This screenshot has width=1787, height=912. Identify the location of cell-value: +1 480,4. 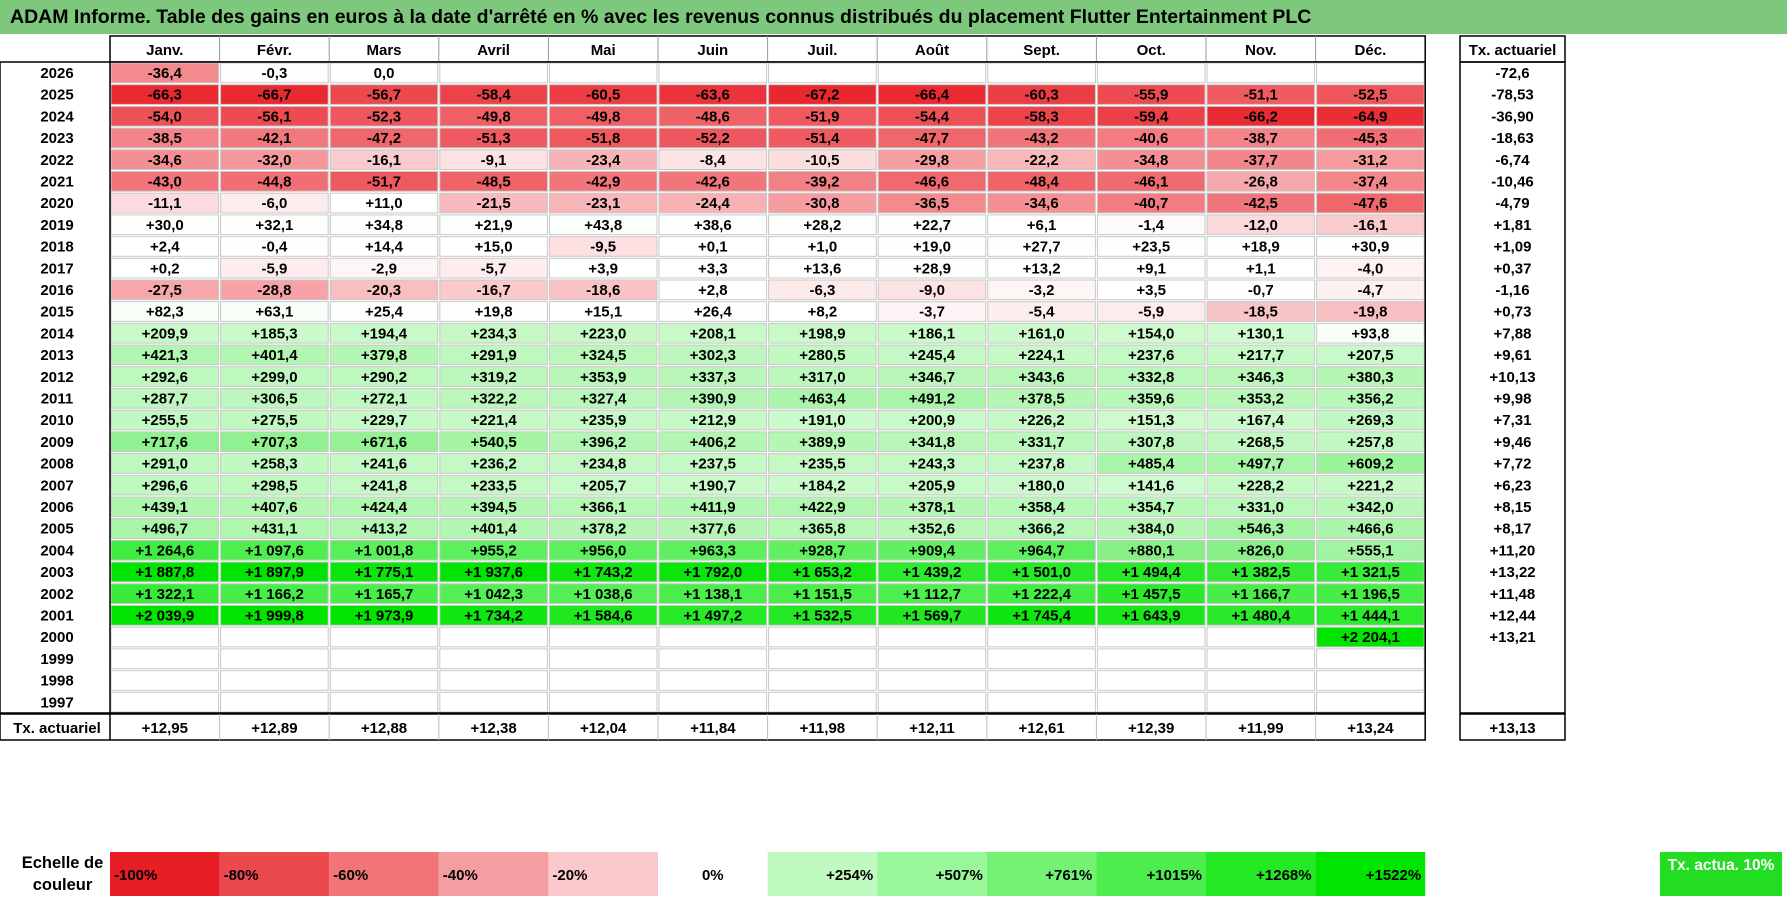
(1260, 616).